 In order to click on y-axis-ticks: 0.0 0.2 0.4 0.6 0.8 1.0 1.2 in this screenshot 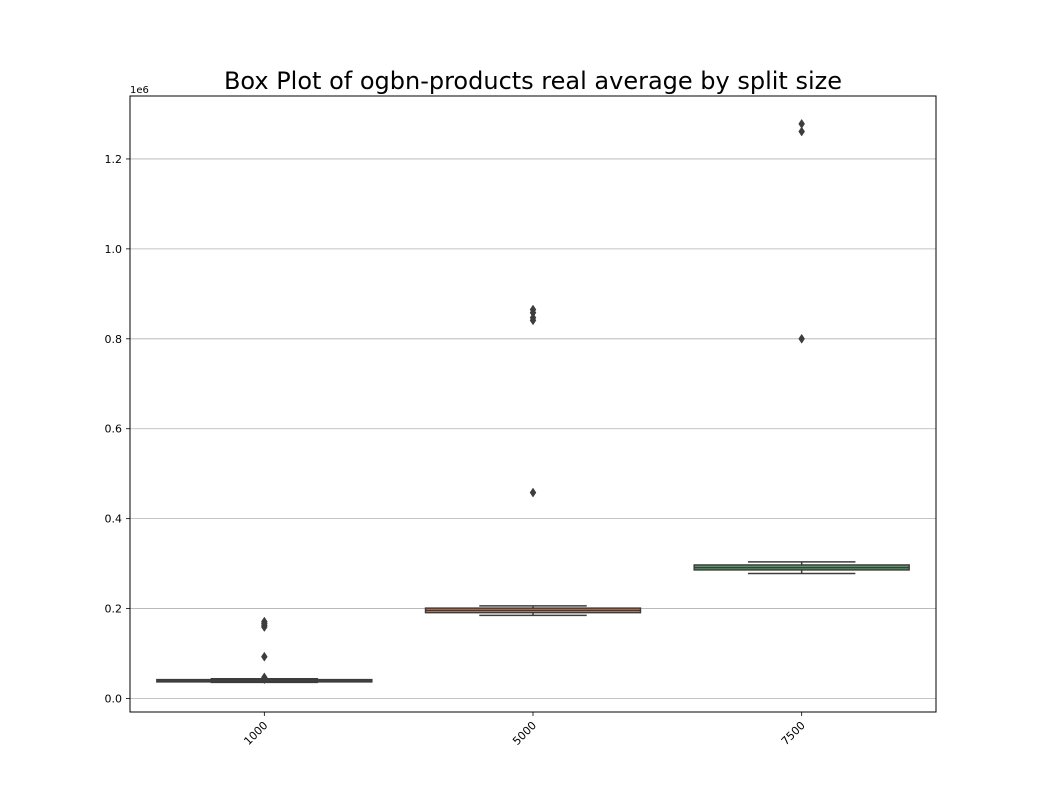, I will do `click(117, 429)`.